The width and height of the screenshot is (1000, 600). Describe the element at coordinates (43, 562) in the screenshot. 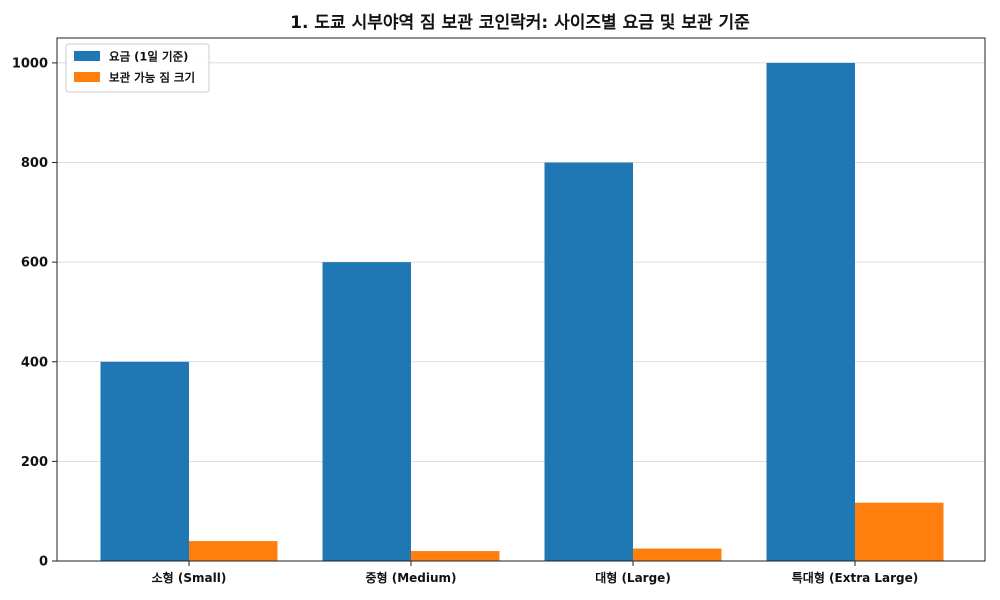

I see `y-tick-label: 0` at that location.